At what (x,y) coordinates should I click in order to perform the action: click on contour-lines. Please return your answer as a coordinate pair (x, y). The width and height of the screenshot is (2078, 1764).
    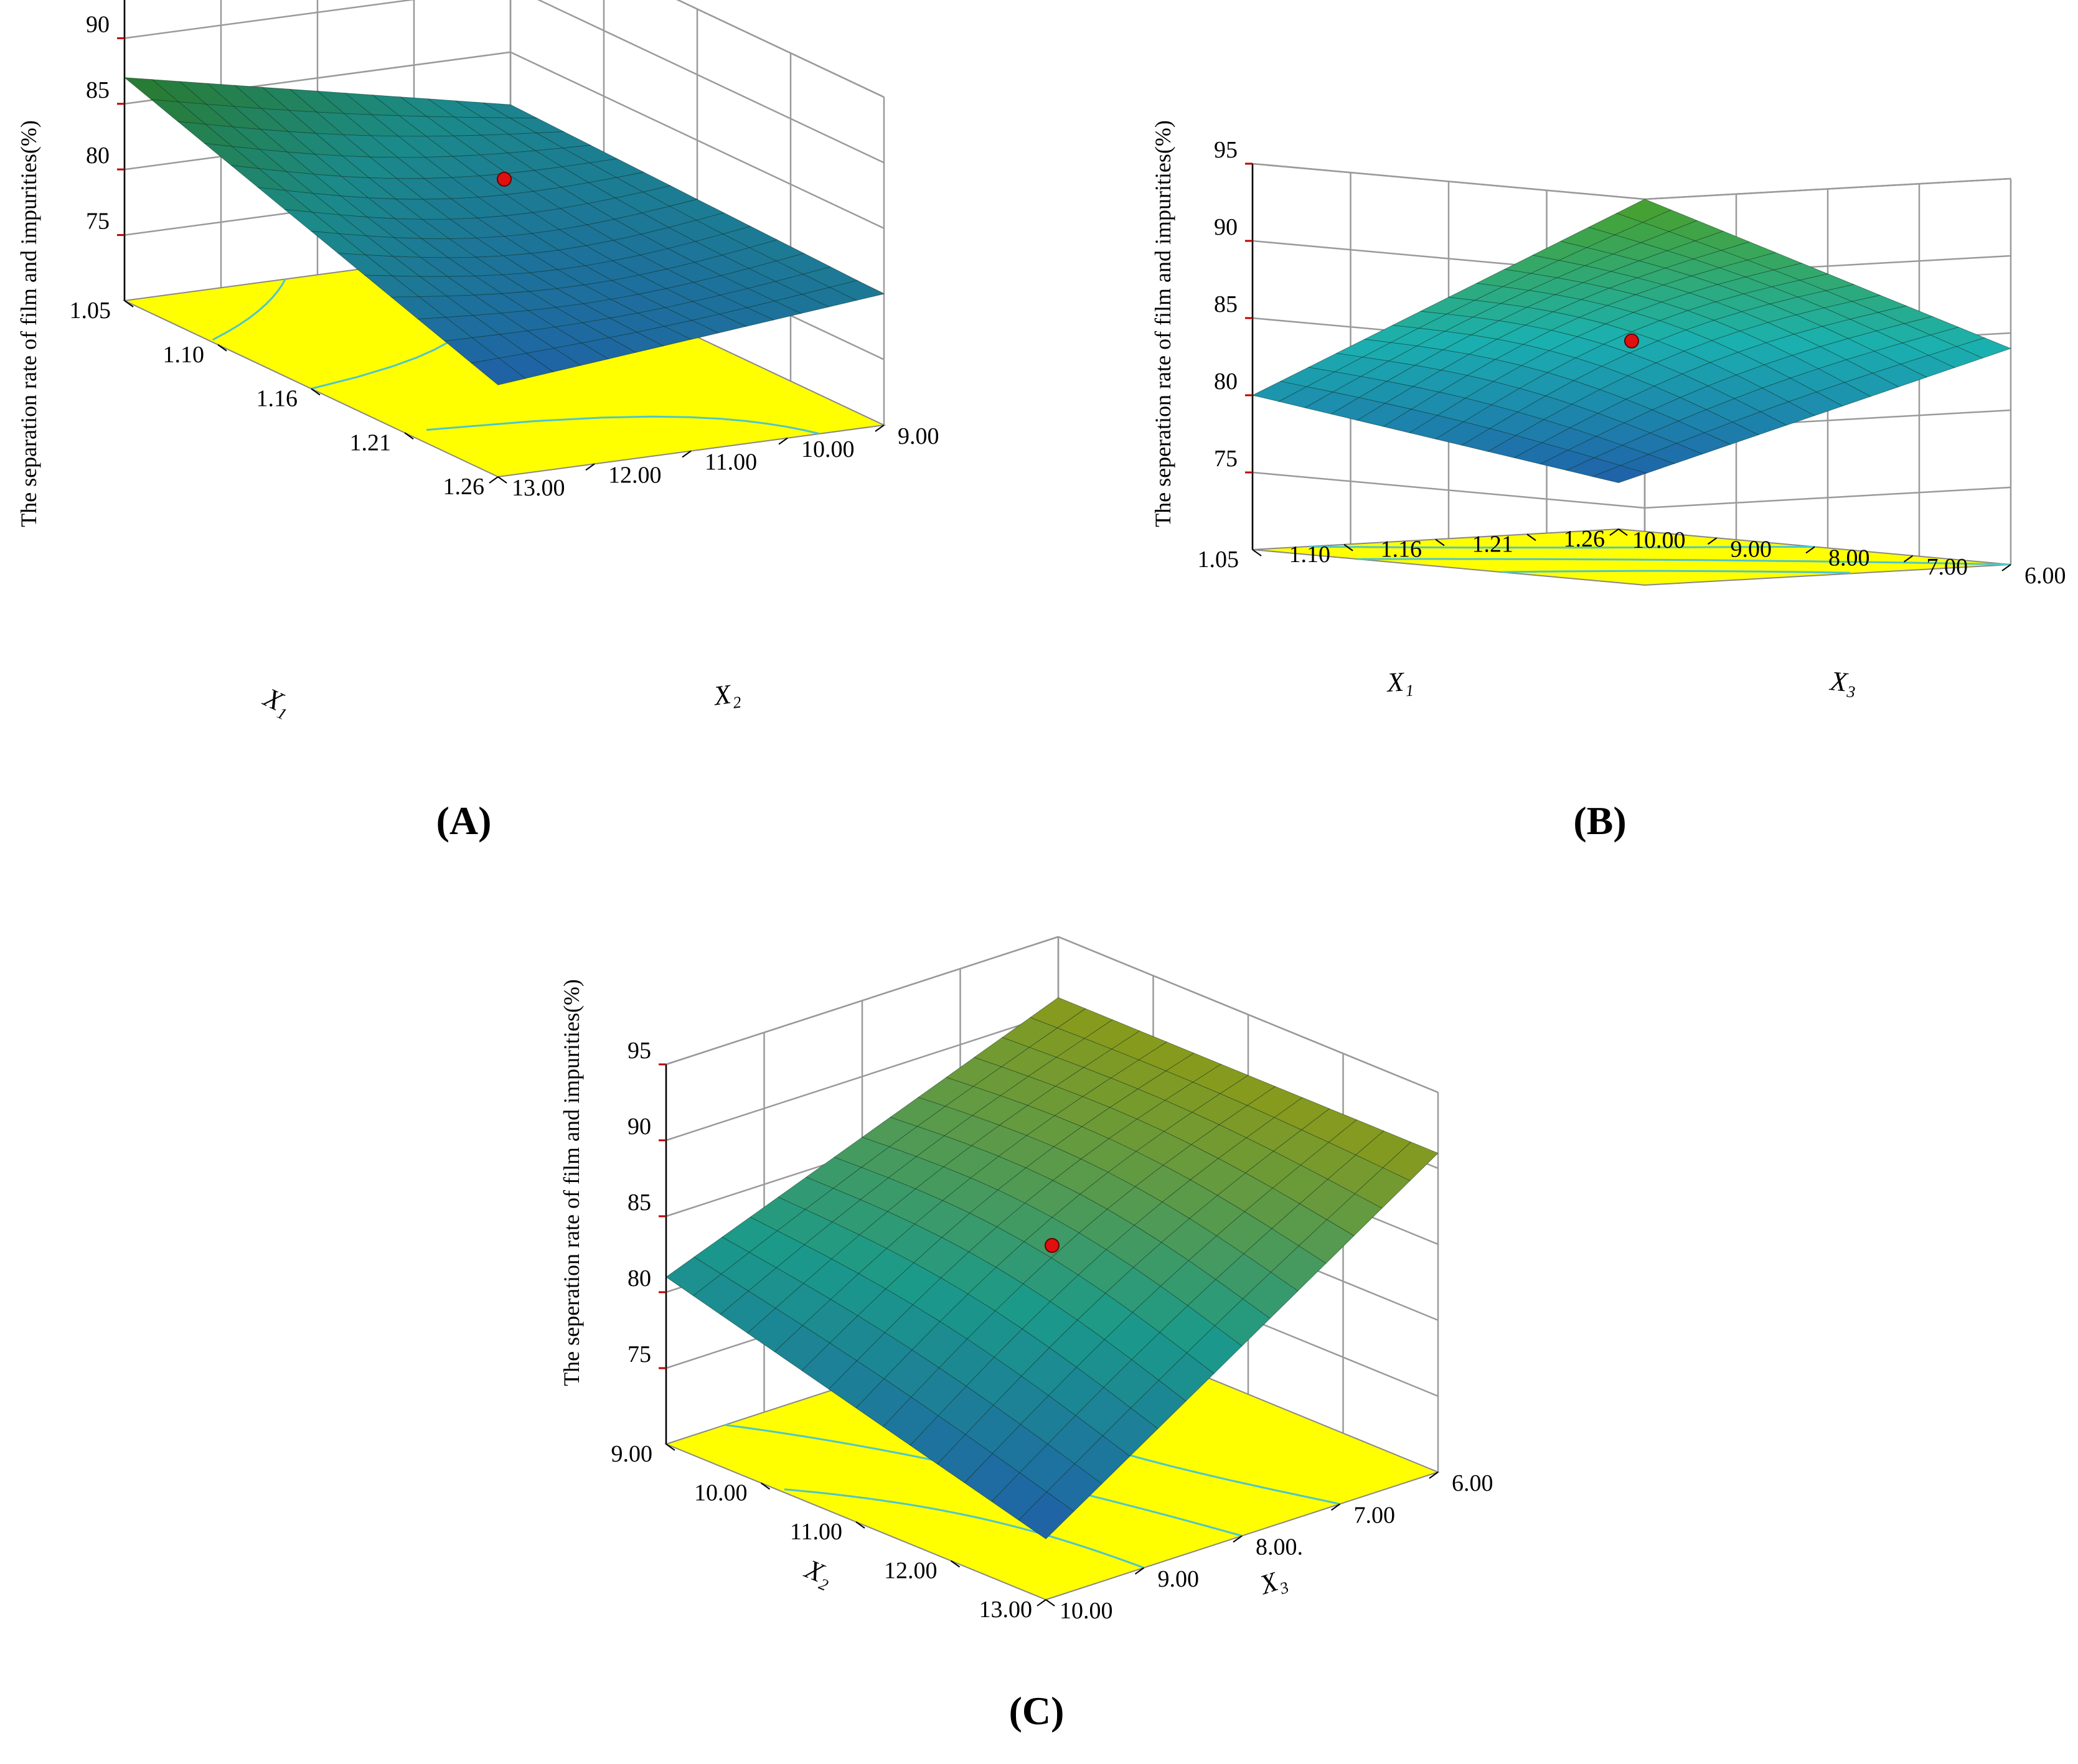
    Looking at the image, I should click on (1660, 559).